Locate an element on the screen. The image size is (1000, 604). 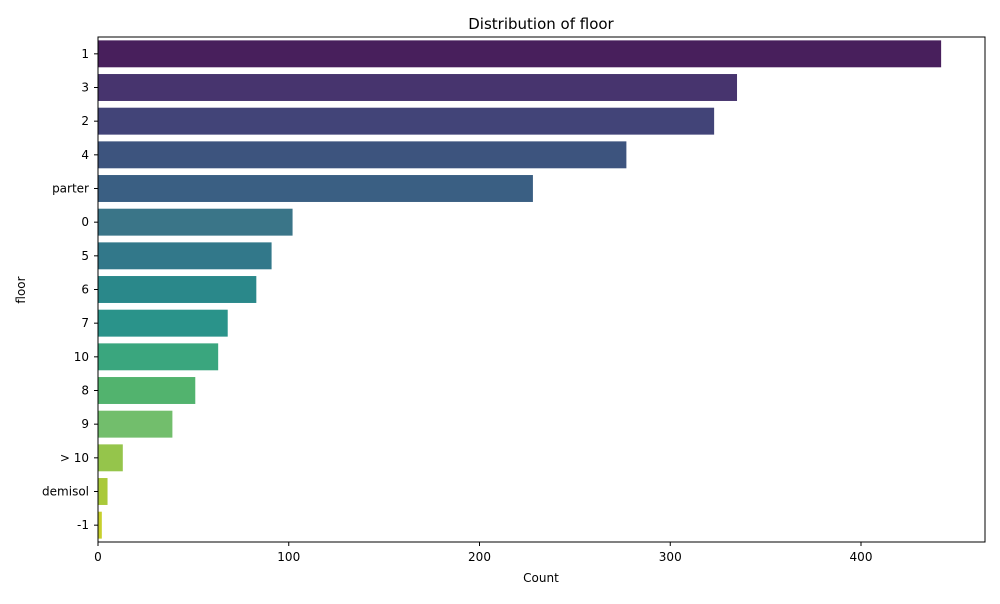
y-tick-label: 10 is located at coordinates (81, 357).